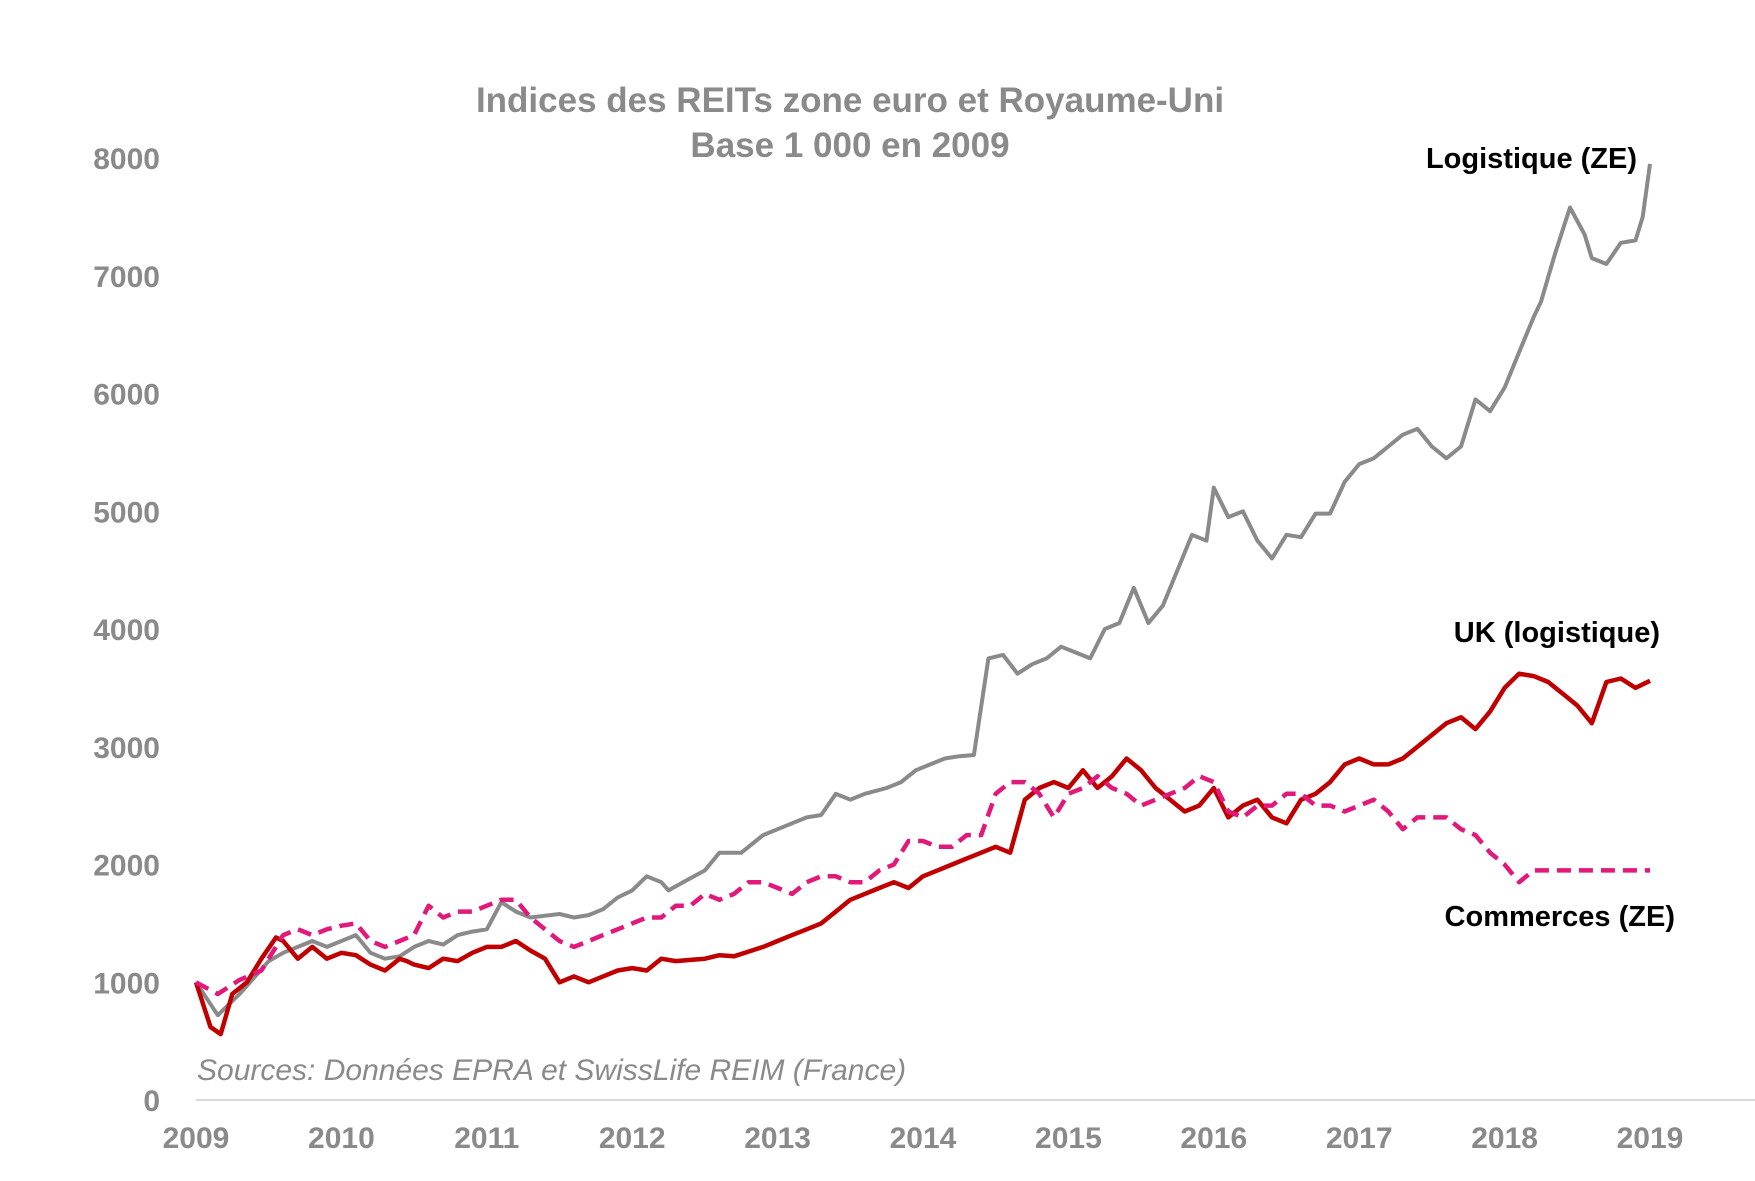 This screenshot has width=1755, height=1181. I want to click on y-tick-label: 6000, so click(126, 395).